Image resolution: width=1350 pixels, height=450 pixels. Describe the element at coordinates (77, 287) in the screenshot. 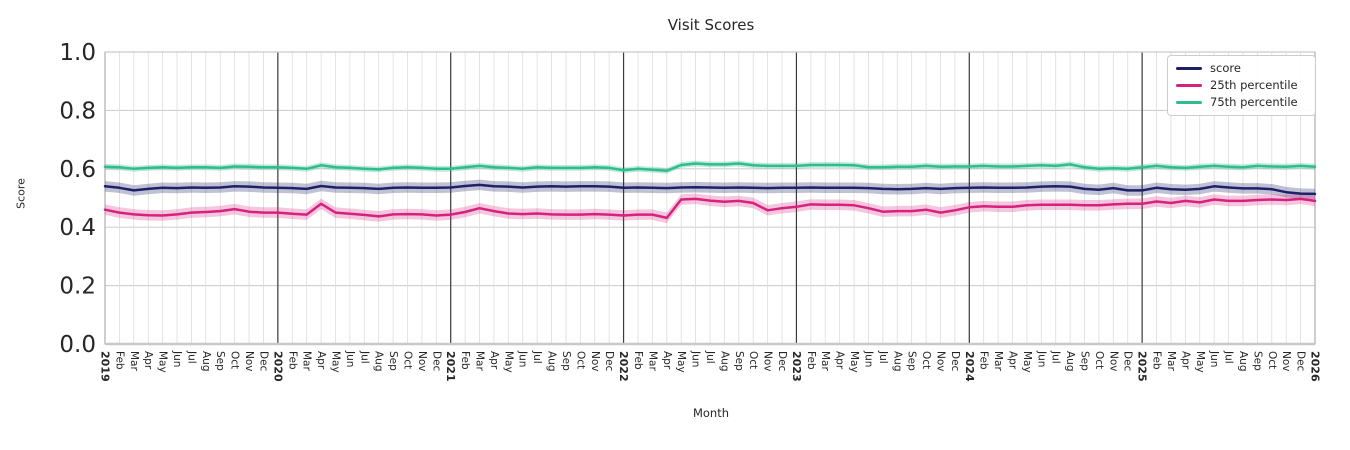

I see `y-tick-label: 0.2` at that location.